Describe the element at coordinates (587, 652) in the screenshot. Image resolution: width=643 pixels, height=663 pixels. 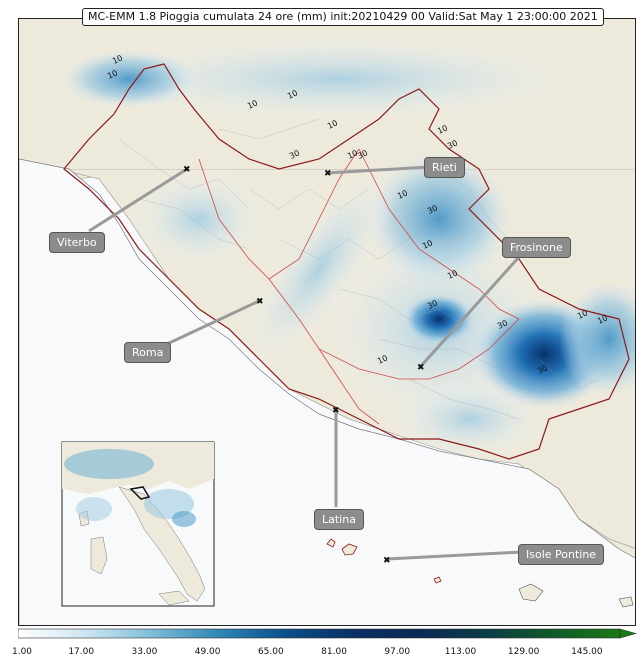
I see `colorbar-tick-label: 145.00` at that location.